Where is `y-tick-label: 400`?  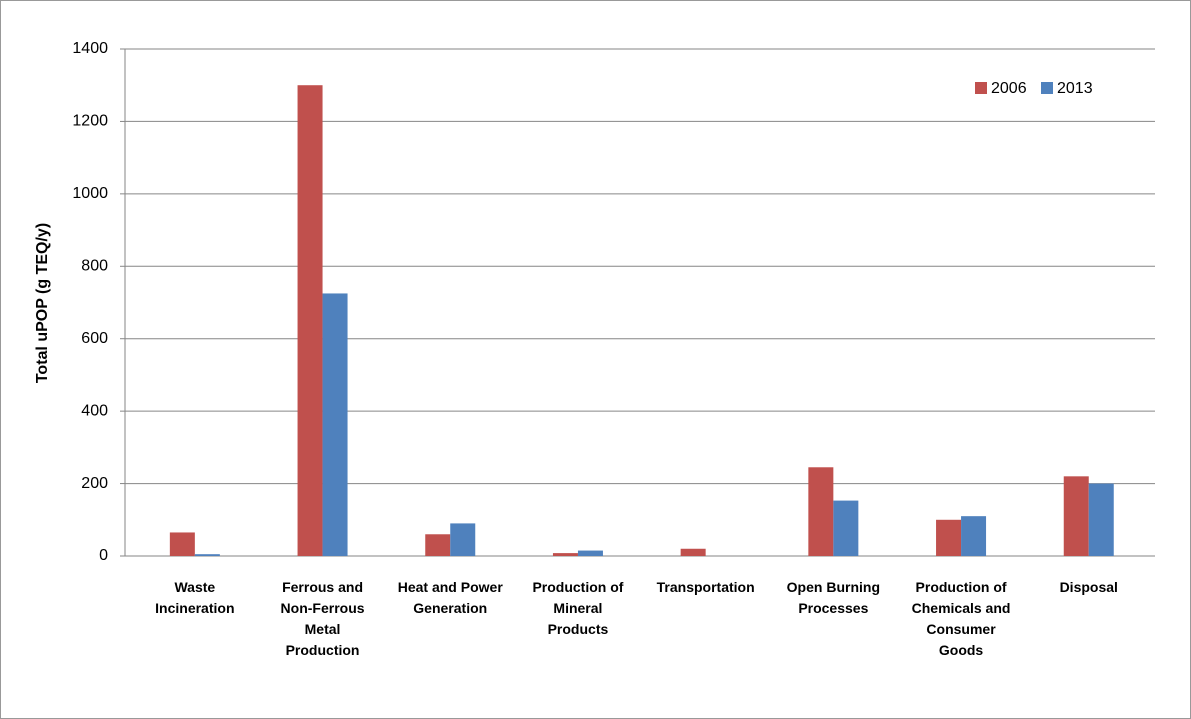 y-tick-label: 400 is located at coordinates (94, 410).